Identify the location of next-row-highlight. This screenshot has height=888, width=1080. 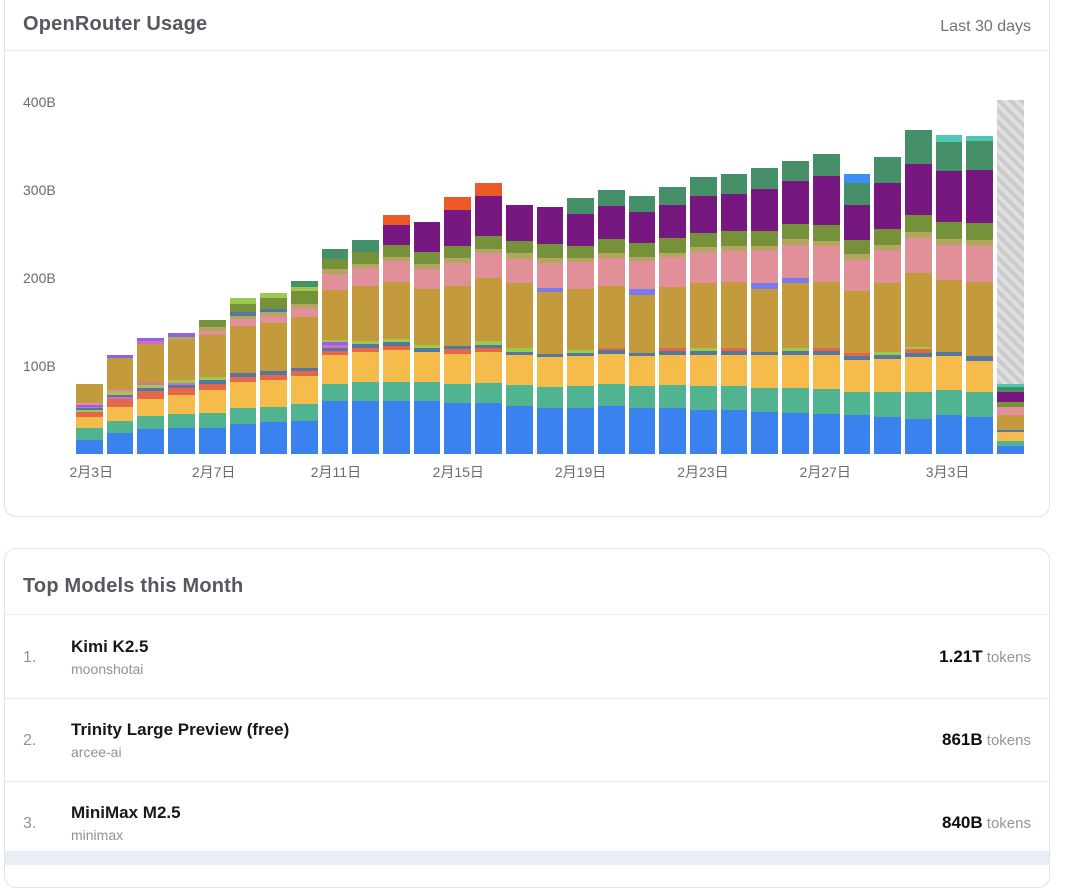
(527, 858).